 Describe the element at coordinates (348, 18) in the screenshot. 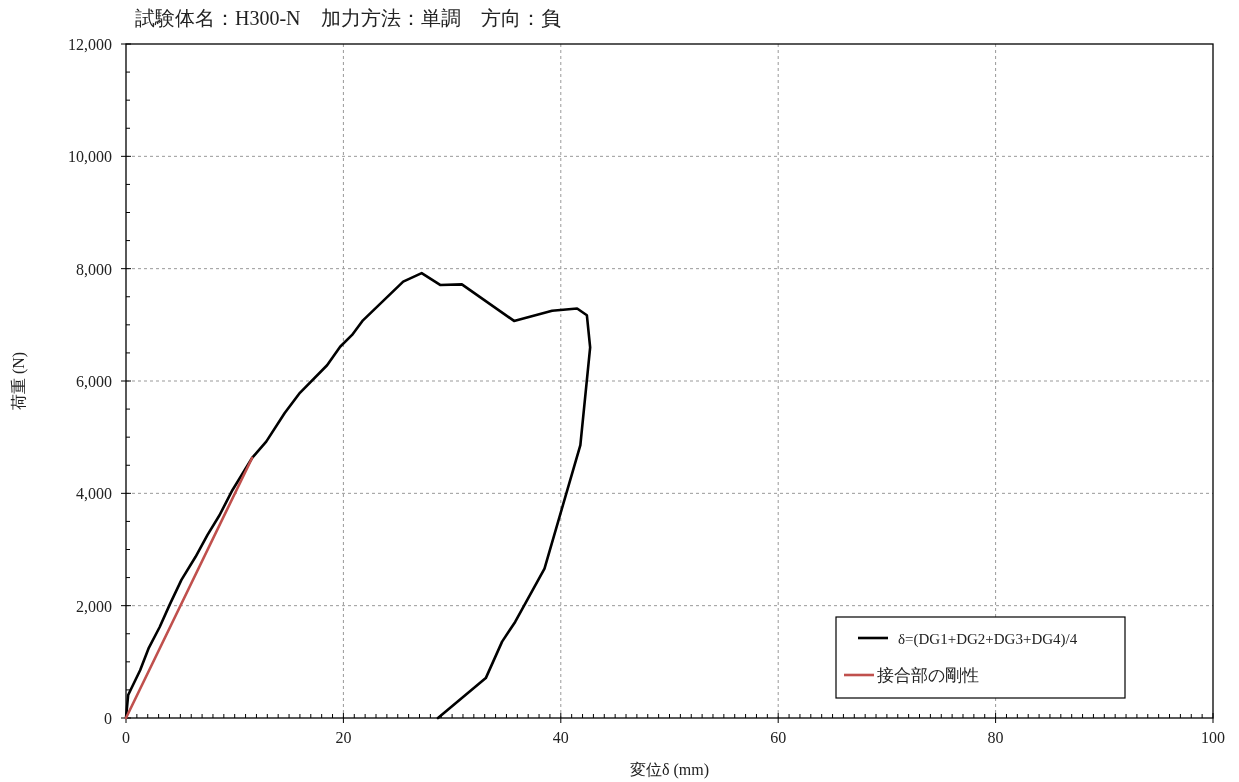

I see `chart-title: 試験体名：H300-N 加力方法：単調 方向：負` at that location.